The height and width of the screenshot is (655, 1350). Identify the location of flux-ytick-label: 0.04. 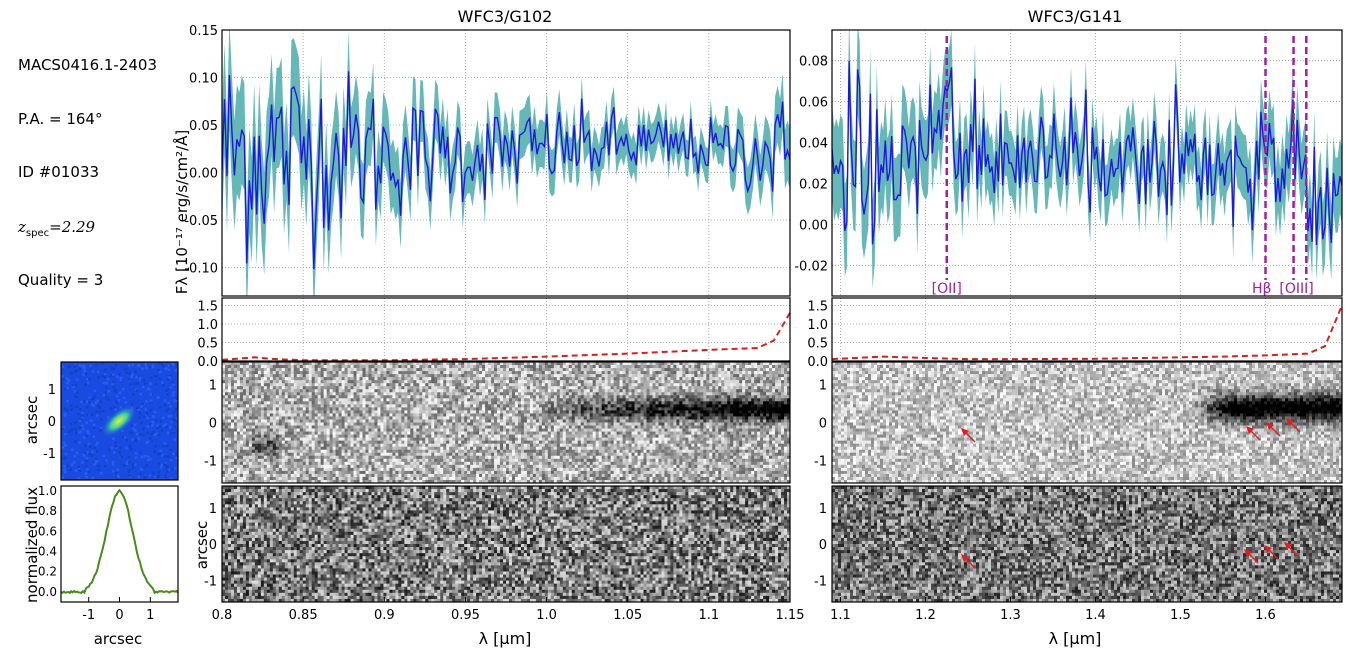
(813, 144).